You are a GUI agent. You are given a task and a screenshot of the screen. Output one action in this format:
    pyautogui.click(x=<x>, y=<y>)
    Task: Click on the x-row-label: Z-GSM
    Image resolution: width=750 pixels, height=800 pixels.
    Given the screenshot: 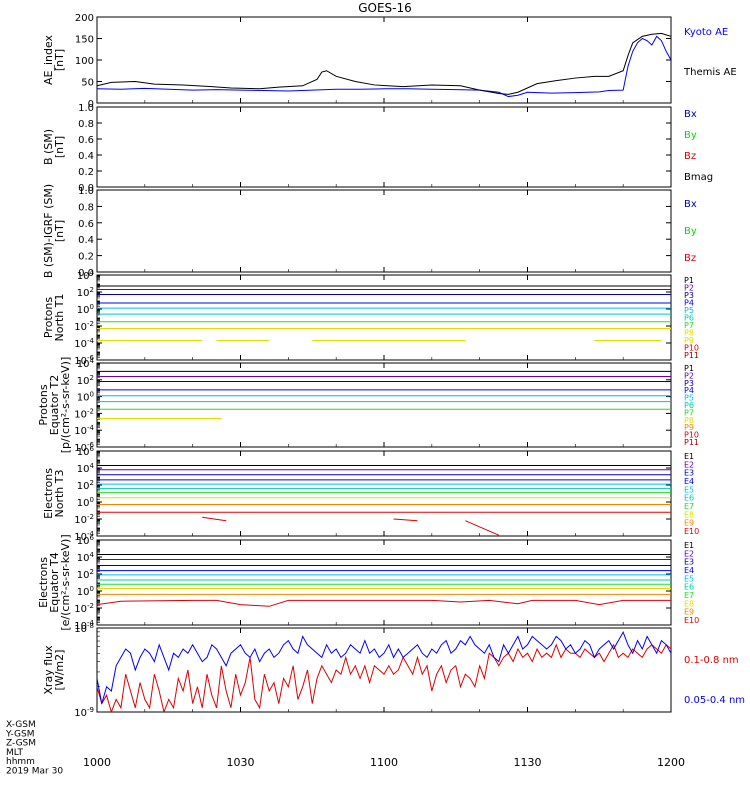 What is the action you would take?
    pyautogui.click(x=21, y=744)
    